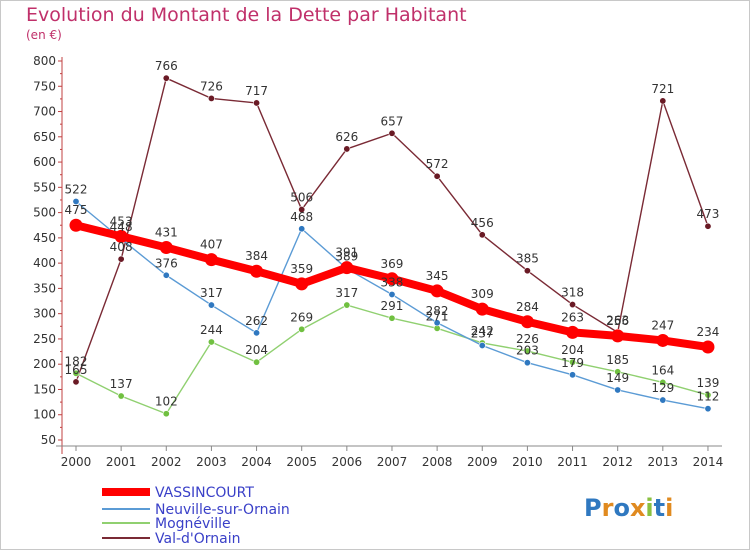 The height and width of the screenshot is (550, 750). What do you see at coordinates (708, 383) in the screenshot?
I see `data-label: 139` at bounding box center [708, 383].